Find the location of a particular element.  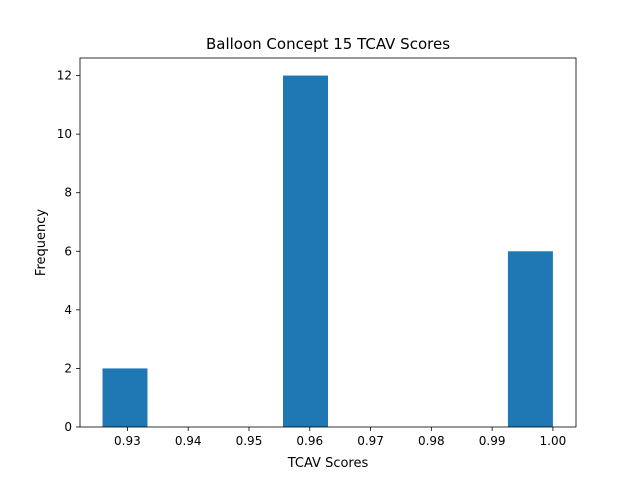

x-tick-label: 0.99 is located at coordinates (492, 441).